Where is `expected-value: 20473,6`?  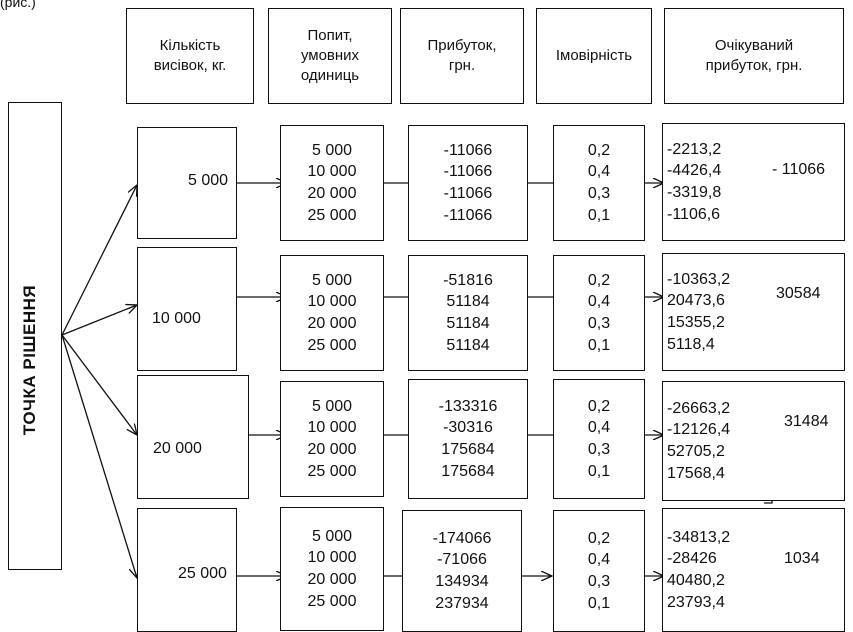
expected-value: 20473,6 is located at coordinates (696, 301).